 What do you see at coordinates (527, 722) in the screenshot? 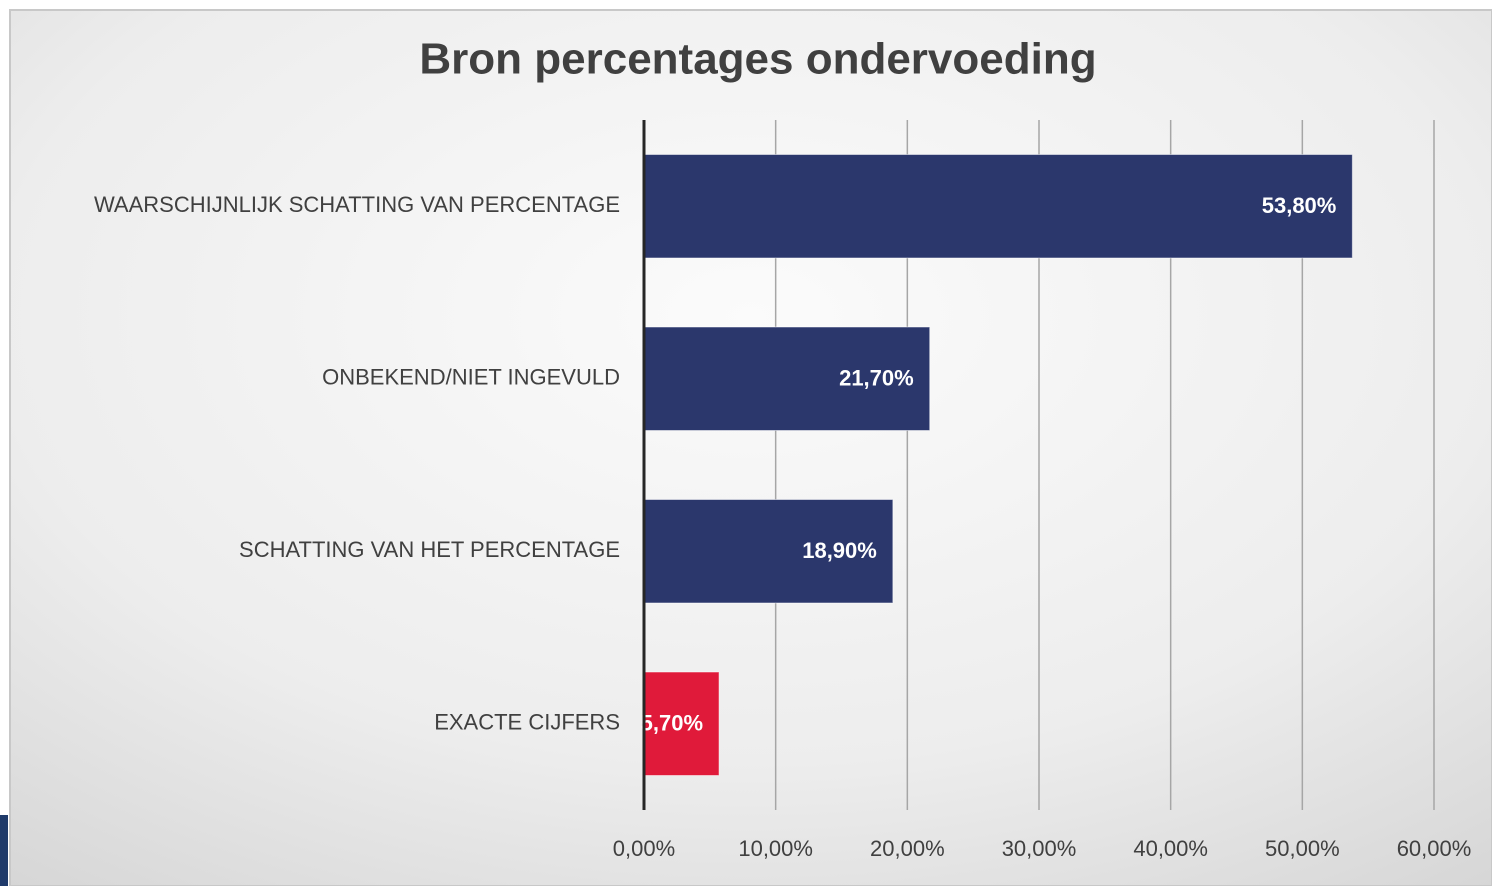
I see `y-tick-label: EXACTE CIJFERS` at bounding box center [527, 722].